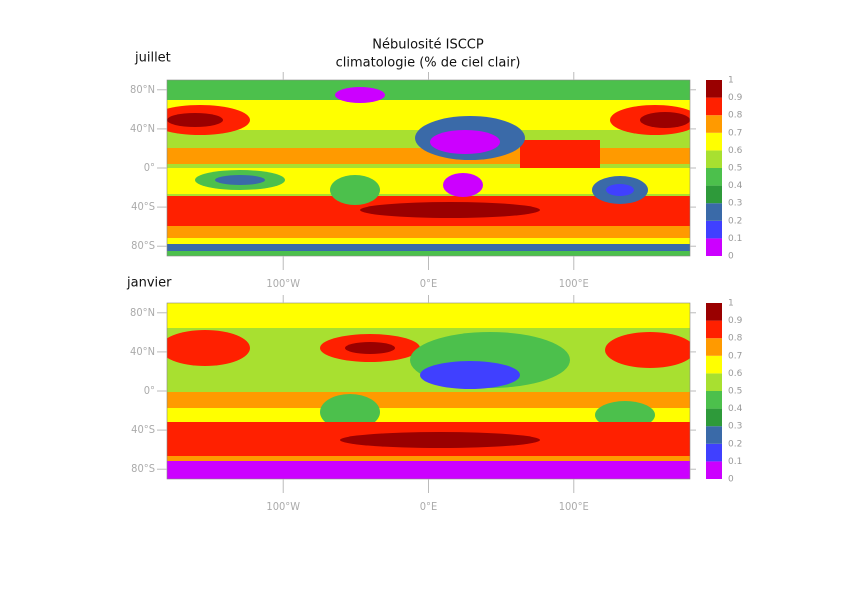  What do you see at coordinates (428, 63) in the screenshot?
I see `subtitle: climatologie (% de ciel clair)` at bounding box center [428, 63].